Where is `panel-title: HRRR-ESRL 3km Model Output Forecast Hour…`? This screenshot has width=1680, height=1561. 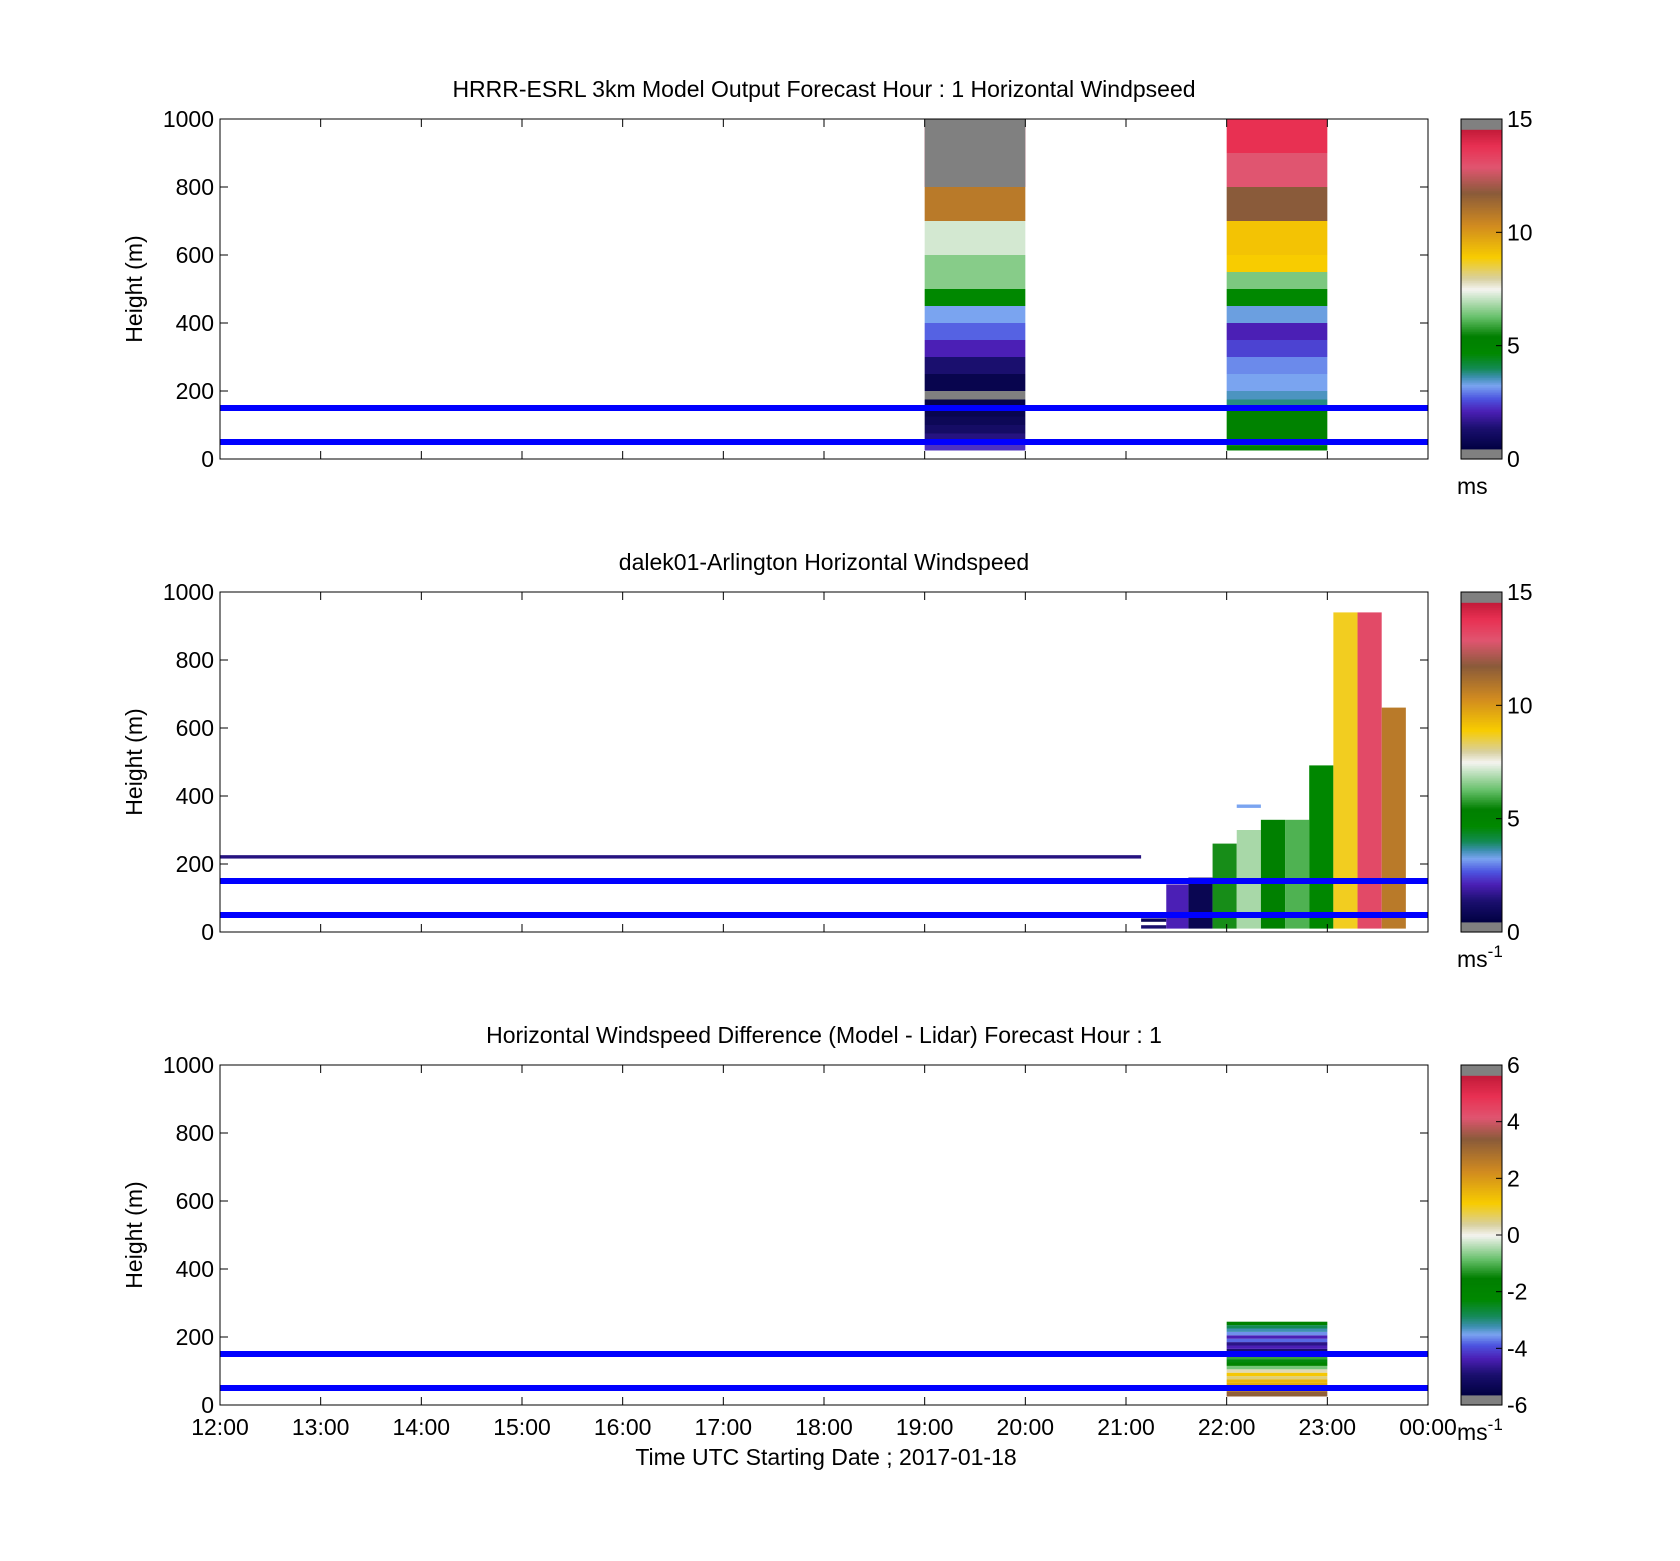 panel-title: HRRR-ESRL 3km Model Output Forecast Hour… is located at coordinates (823, 89).